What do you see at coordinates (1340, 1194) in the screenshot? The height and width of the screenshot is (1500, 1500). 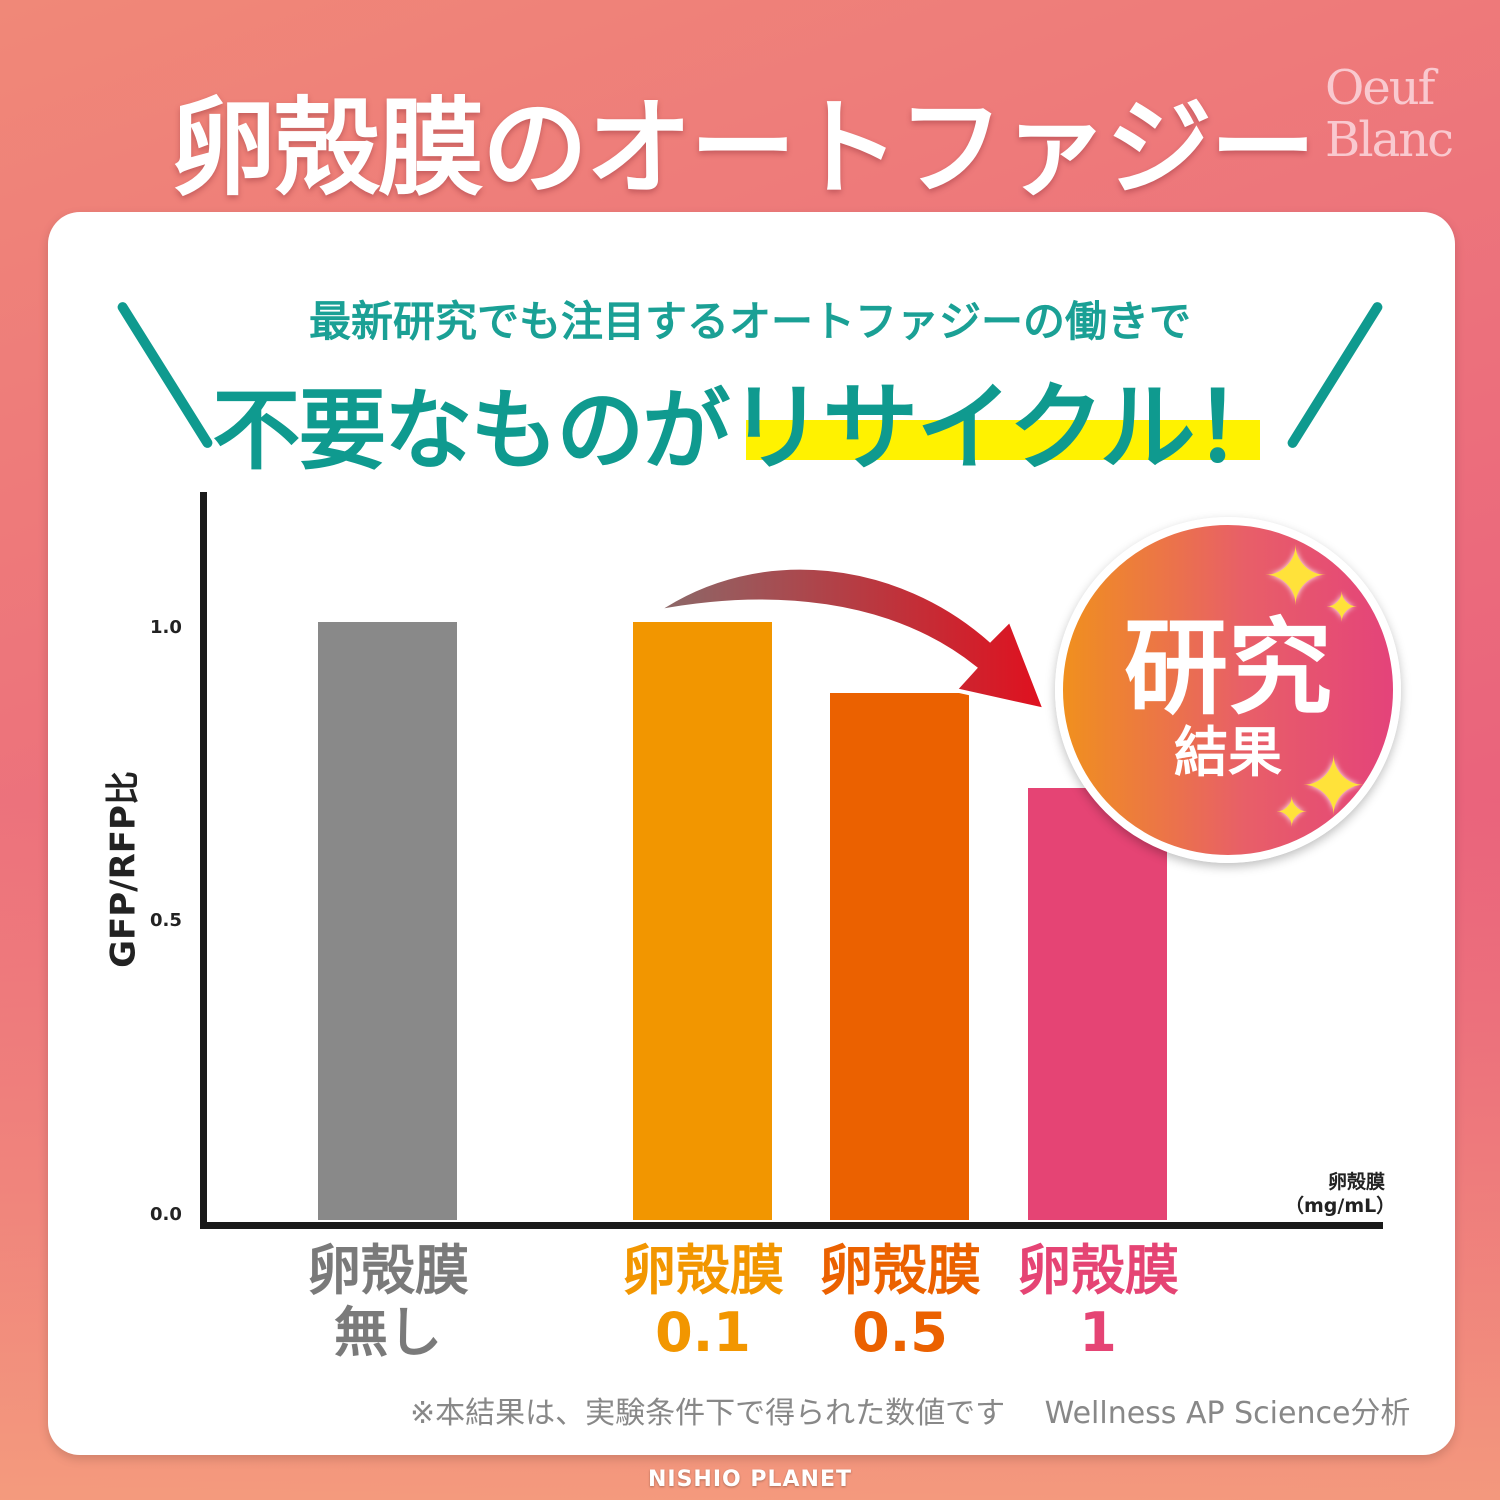 I see `x-axis-label: 卵殻膜 （mg/mL）` at bounding box center [1340, 1194].